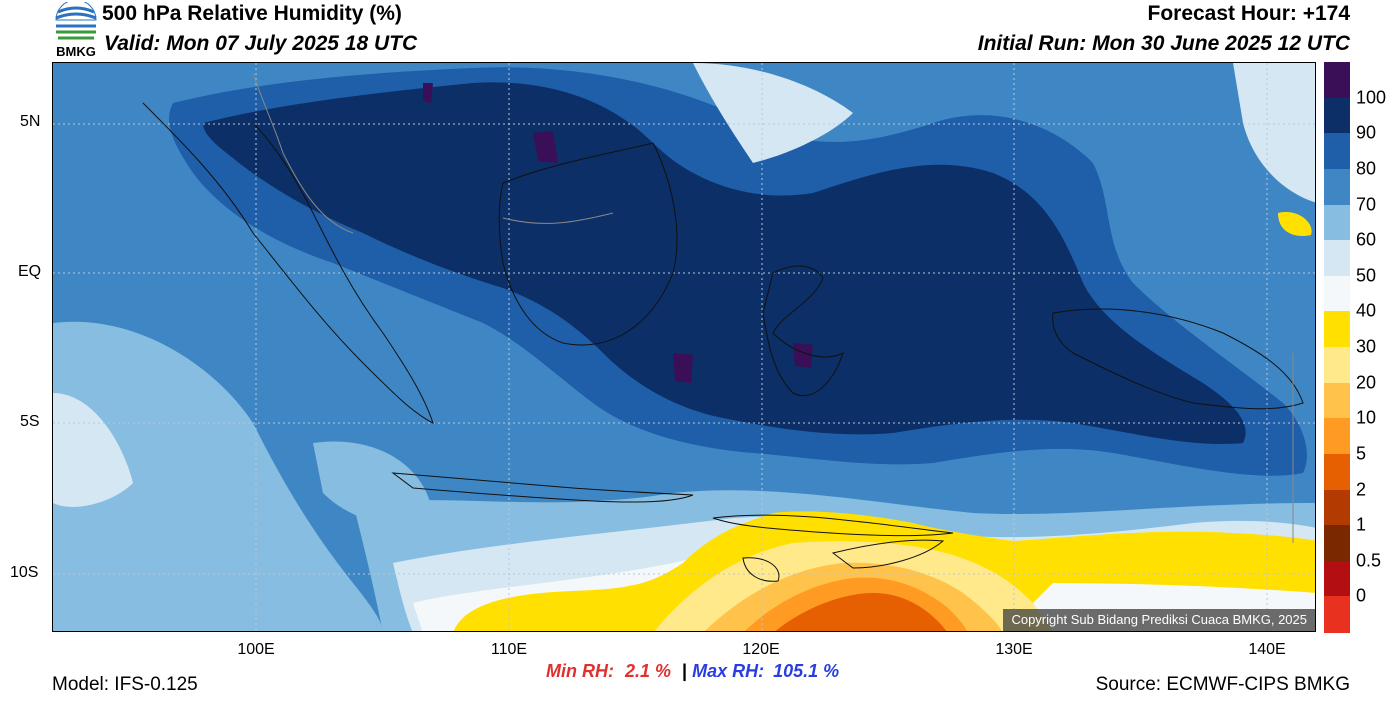 This screenshot has height=709, width=1400. What do you see at coordinates (1361, 489) in the screenshot?
I see `colorbar-label: 2` at bounding box center [1361, 489].